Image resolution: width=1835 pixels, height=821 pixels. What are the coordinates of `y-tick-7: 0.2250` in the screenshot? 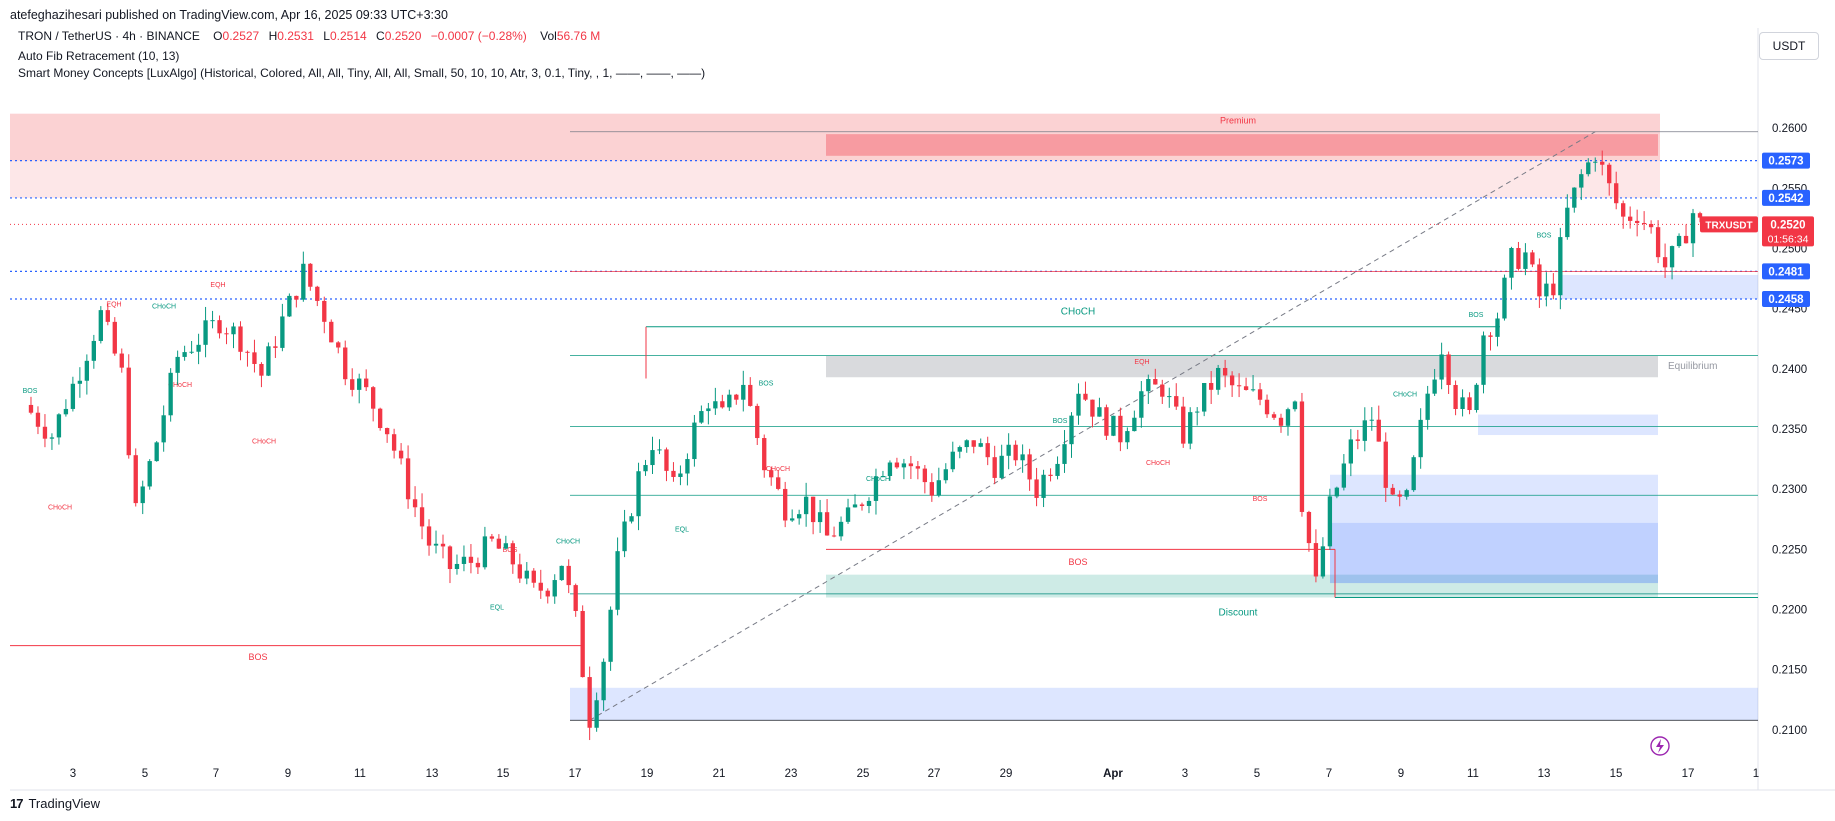 It's located at (1789, 550).